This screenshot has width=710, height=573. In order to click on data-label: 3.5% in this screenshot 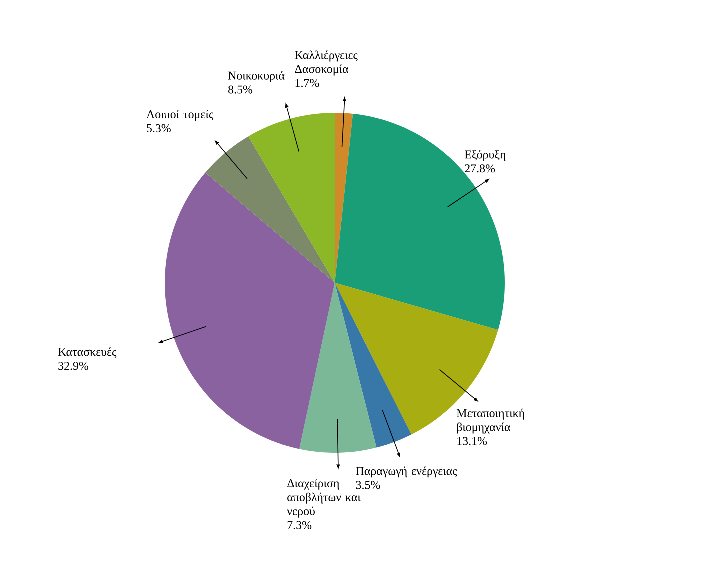, I will do `click(368, 485)`.